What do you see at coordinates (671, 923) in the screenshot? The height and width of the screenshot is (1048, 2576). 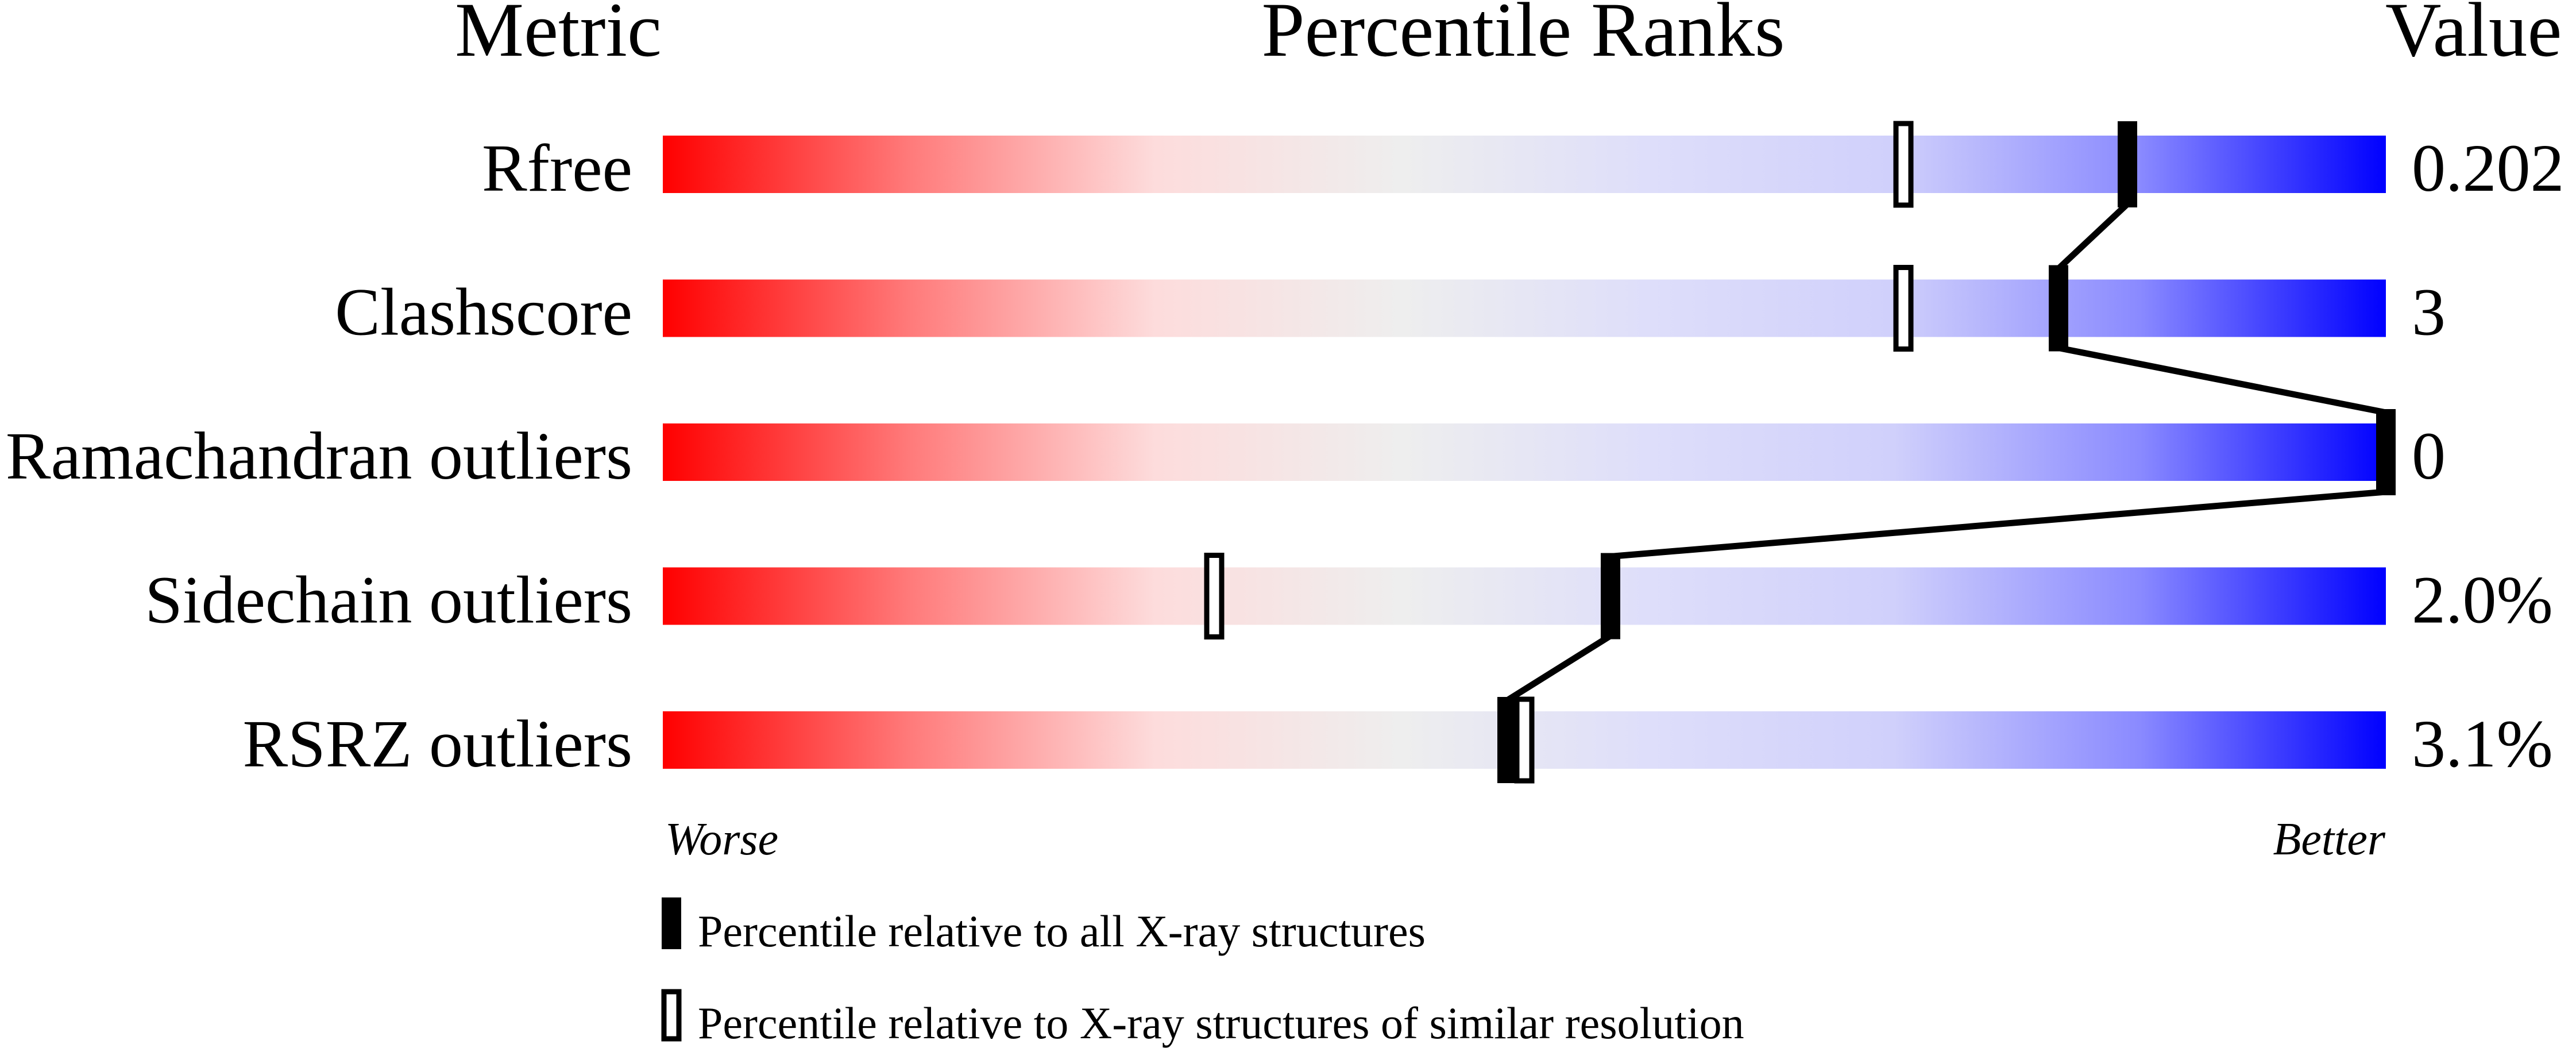 I see `legend-filled-marker` at bounding box center [671, 923].